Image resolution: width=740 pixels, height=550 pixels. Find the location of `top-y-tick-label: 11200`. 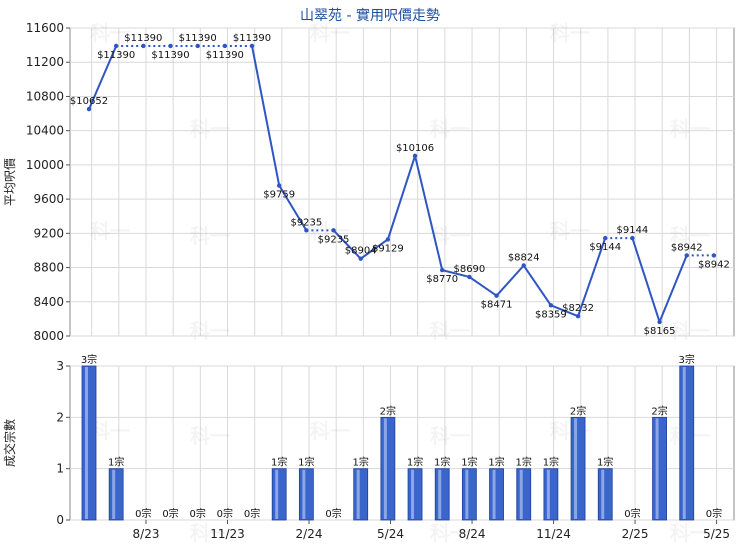

top-y-tick-label: 11200 is located at coordinates (45, 62).